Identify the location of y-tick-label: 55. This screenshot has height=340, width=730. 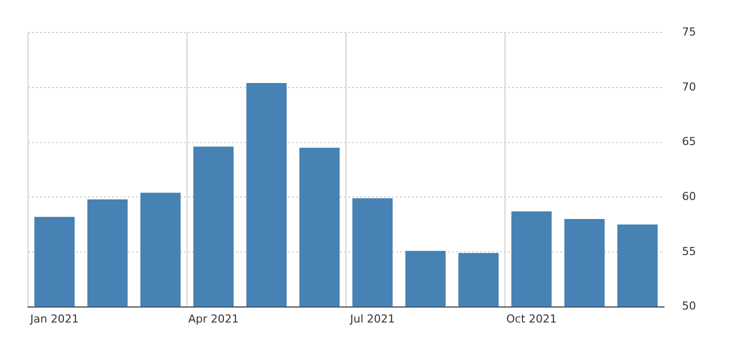
(689, 251).